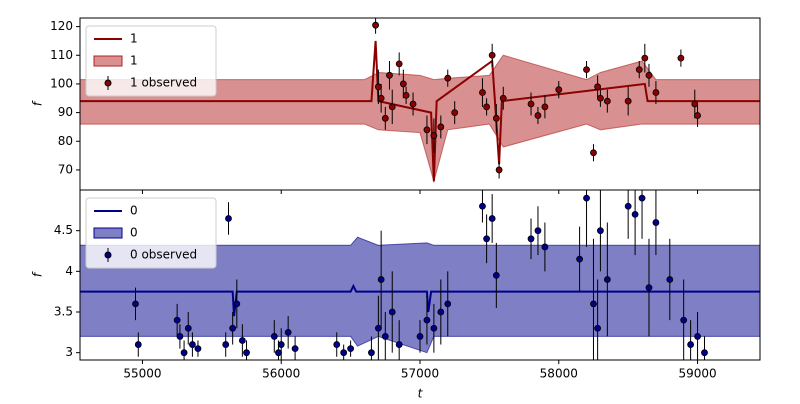 Image resolution: width=800 pixels, height=404 pixels. What do you see at coordinates (420, 374) in the screenshot?
I see `x-tick-label: 57000` at bounding box center [420, 374].